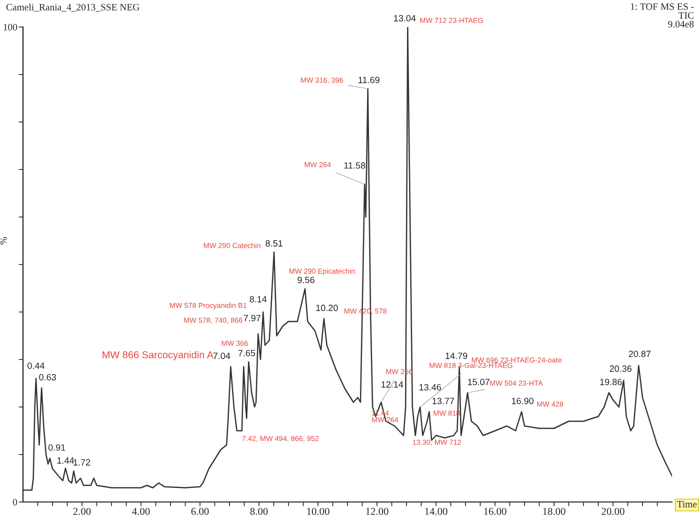 The width and height of the screenshot is (700, 518). Describe the element at coordinates (479, 382) in the screenshot. I see `annotation: 15.07` at that location.